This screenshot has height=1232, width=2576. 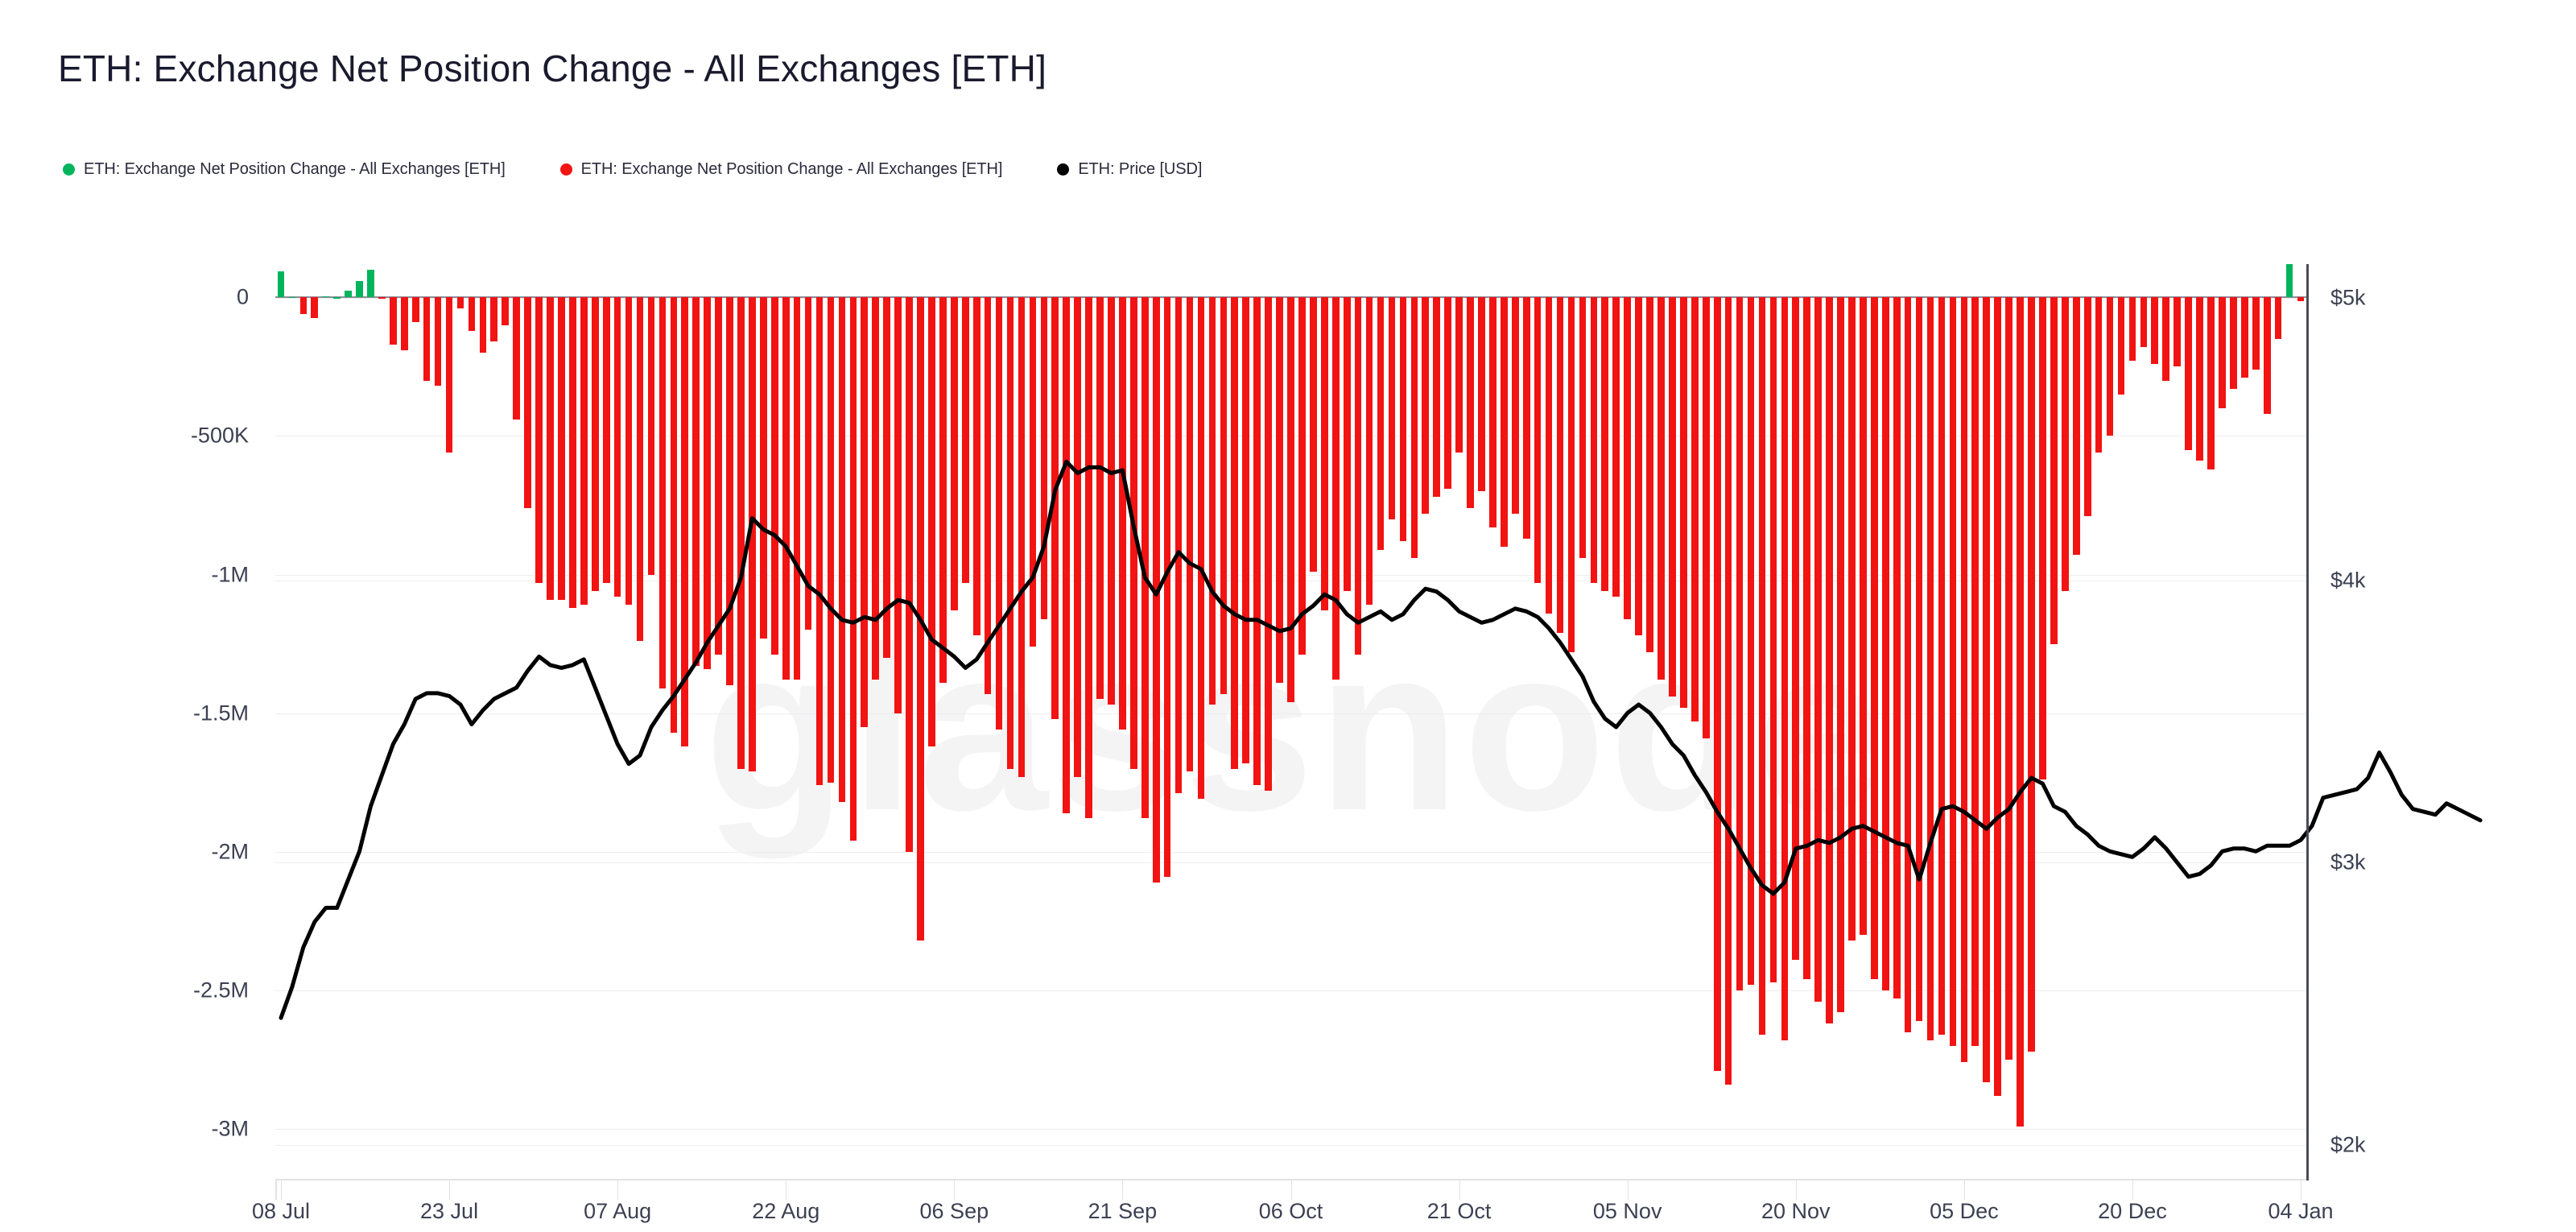 I want to click on y-right-tick-label: $3k, so click(x=2348, y=862).